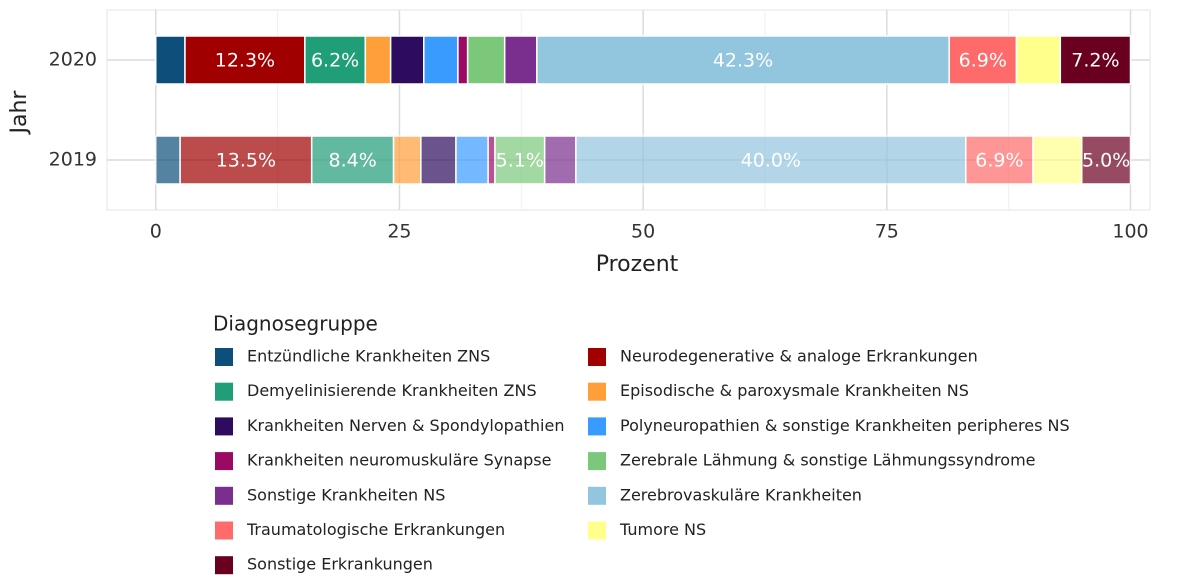 The width and height of the screenshot is (1178, 579). What do you see at coordinates (392, 390) in the screenshot?
I see `legend-label: Demyelinisierende Krankheiten ZNS` at bounding box center [392, 390].